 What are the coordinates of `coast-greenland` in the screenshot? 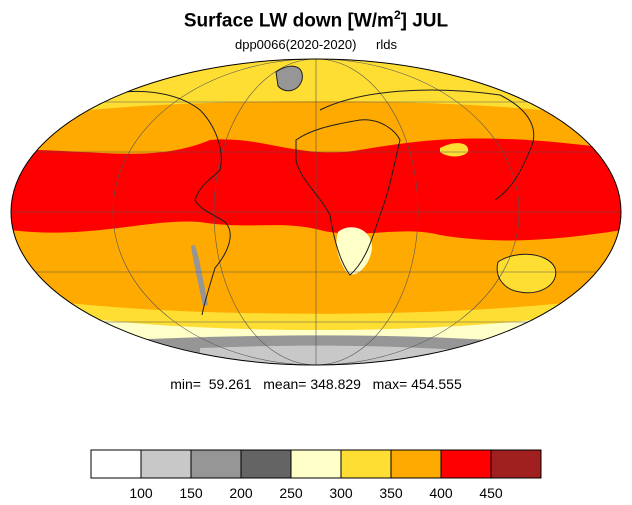 It's located at (289, 78).